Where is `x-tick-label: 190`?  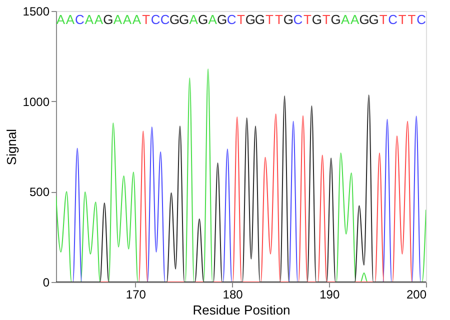 x-tick-label: 190 is located at coordinates (330, 295).